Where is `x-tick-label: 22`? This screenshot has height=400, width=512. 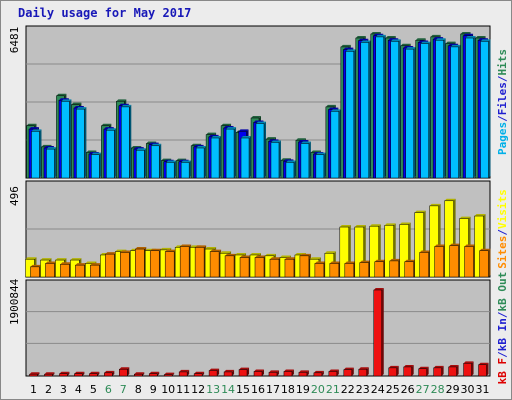 x-tick-label: 22 is located at coordinates (348, 389).